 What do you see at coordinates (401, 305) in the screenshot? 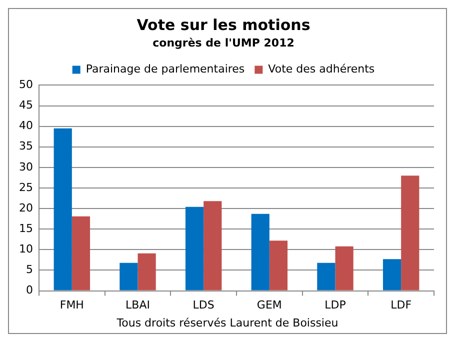
I see `x-tick-label: LDF` at bounding box center [401, 305].